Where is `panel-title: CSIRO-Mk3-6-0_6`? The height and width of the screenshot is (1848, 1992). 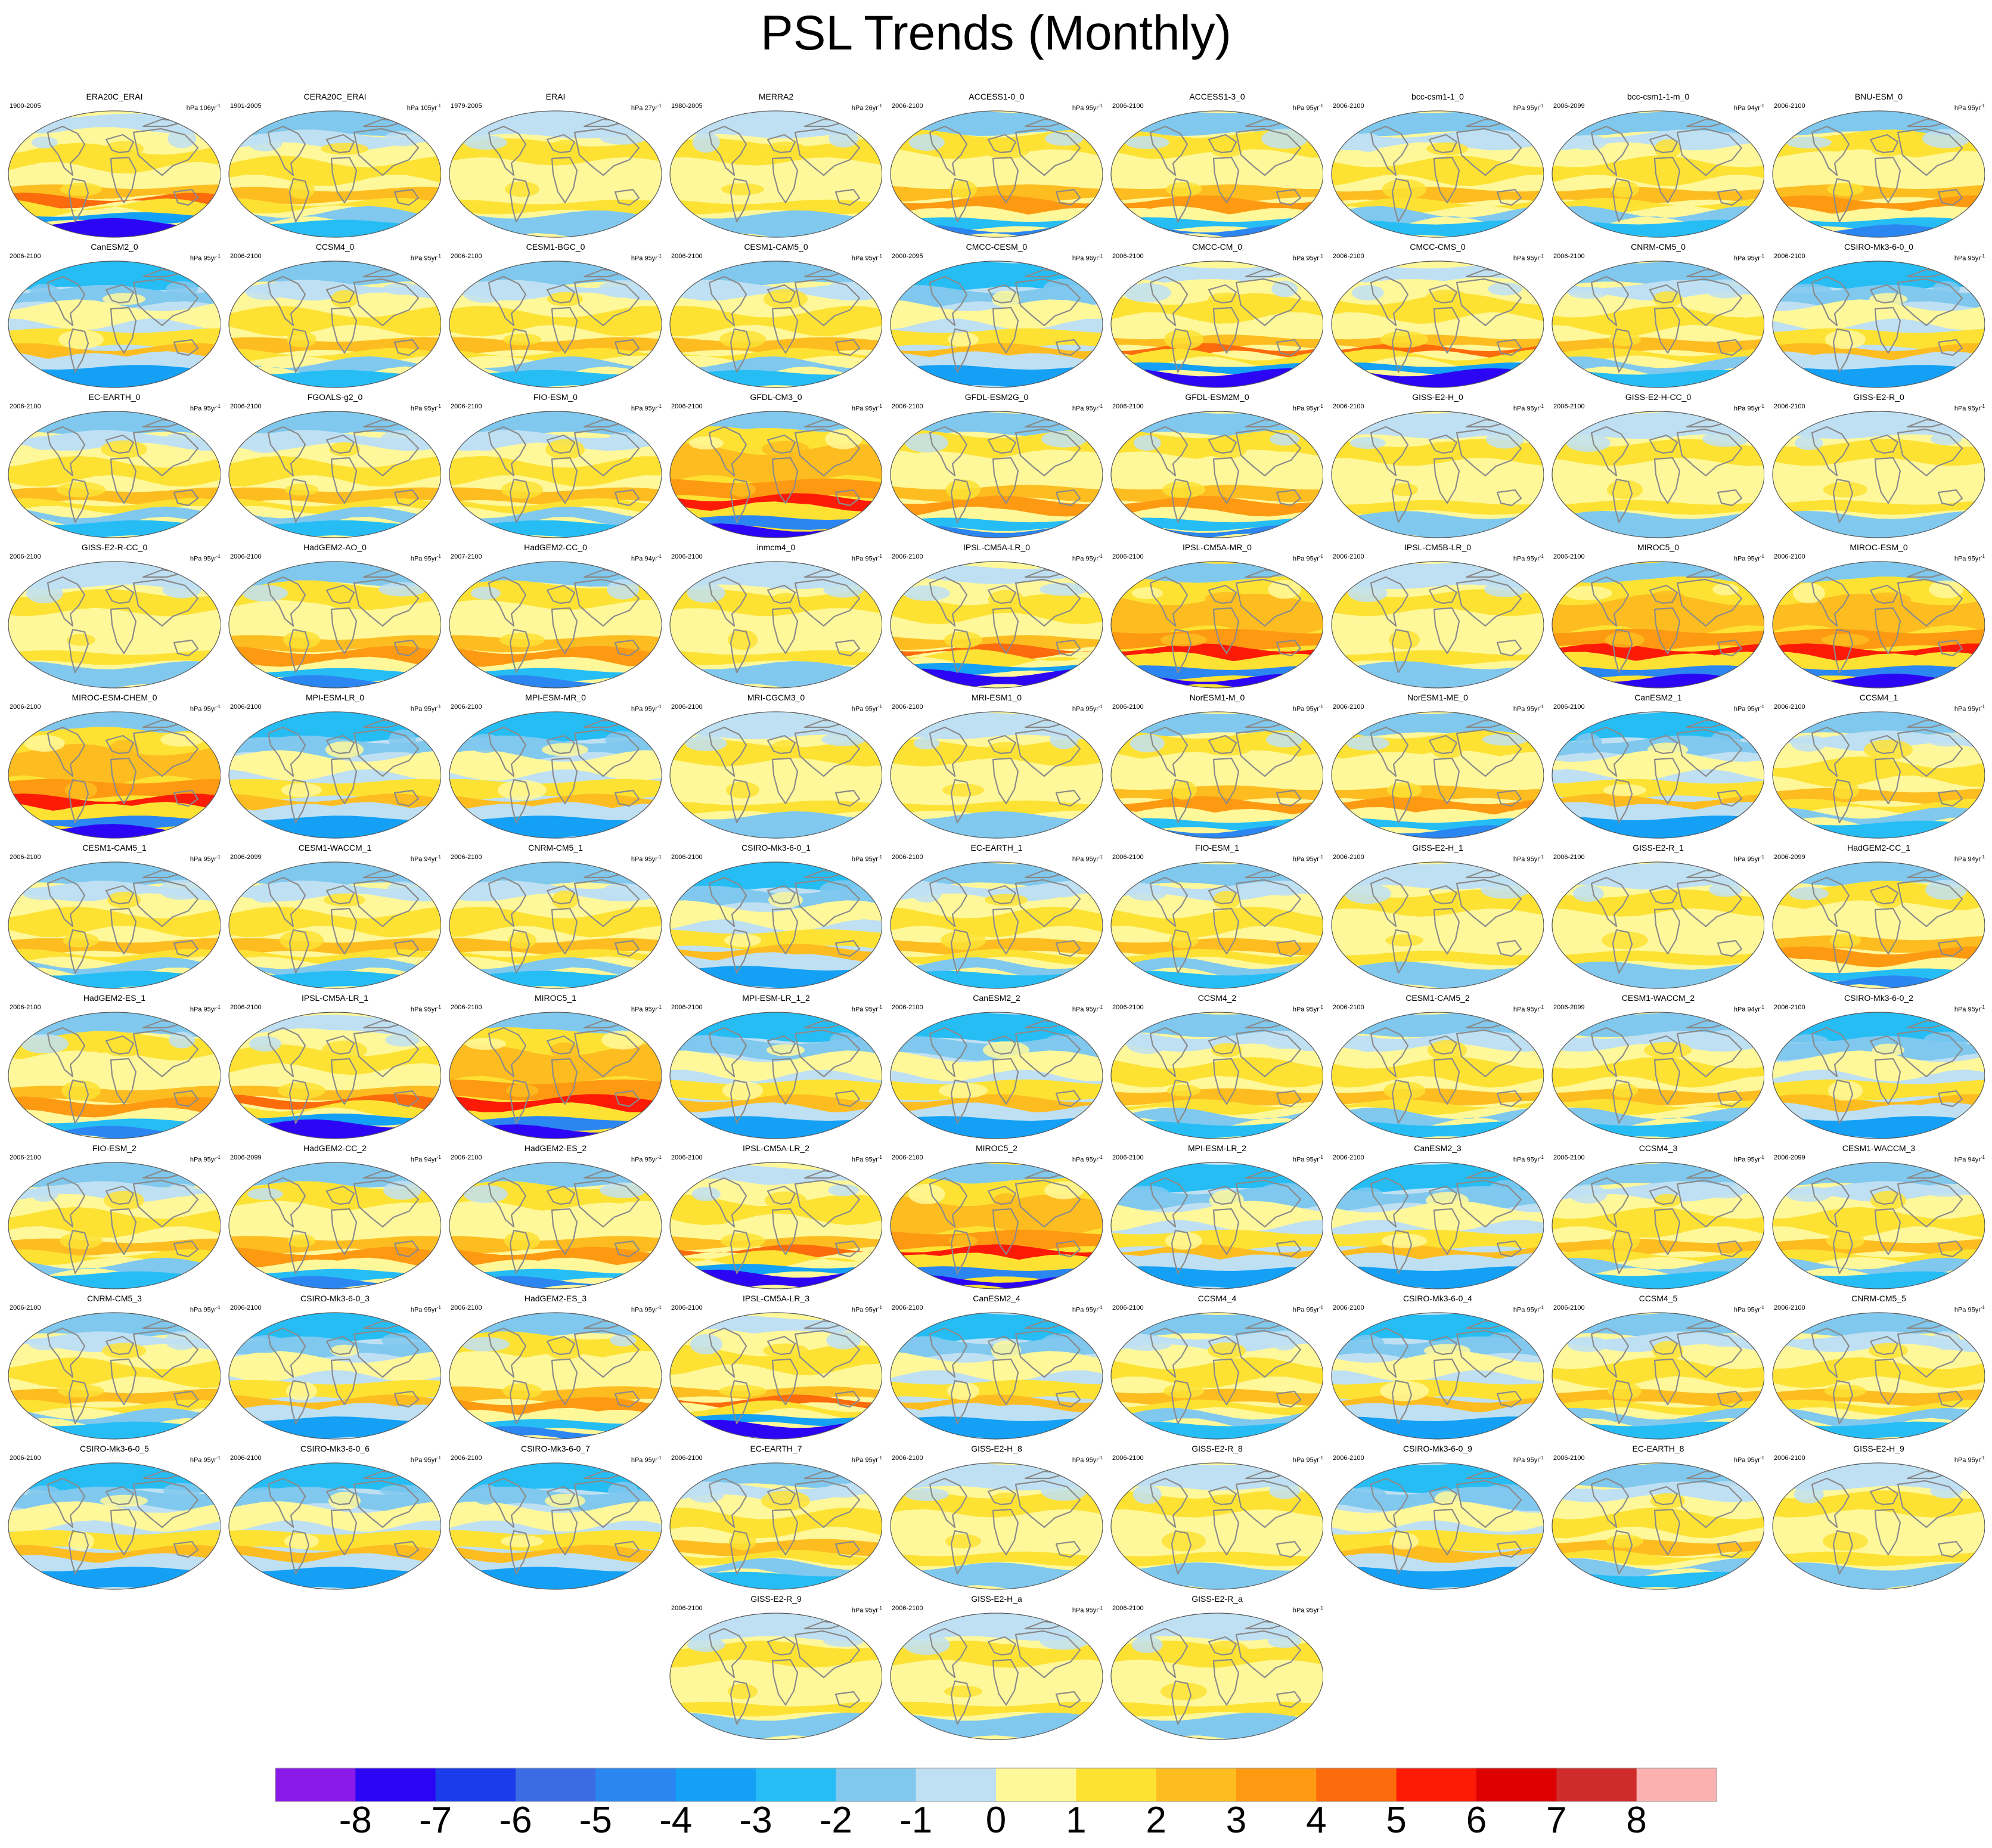
panel-title: CSIRO-Mk3-6-0_6 is located at coordinates (335, 1448).